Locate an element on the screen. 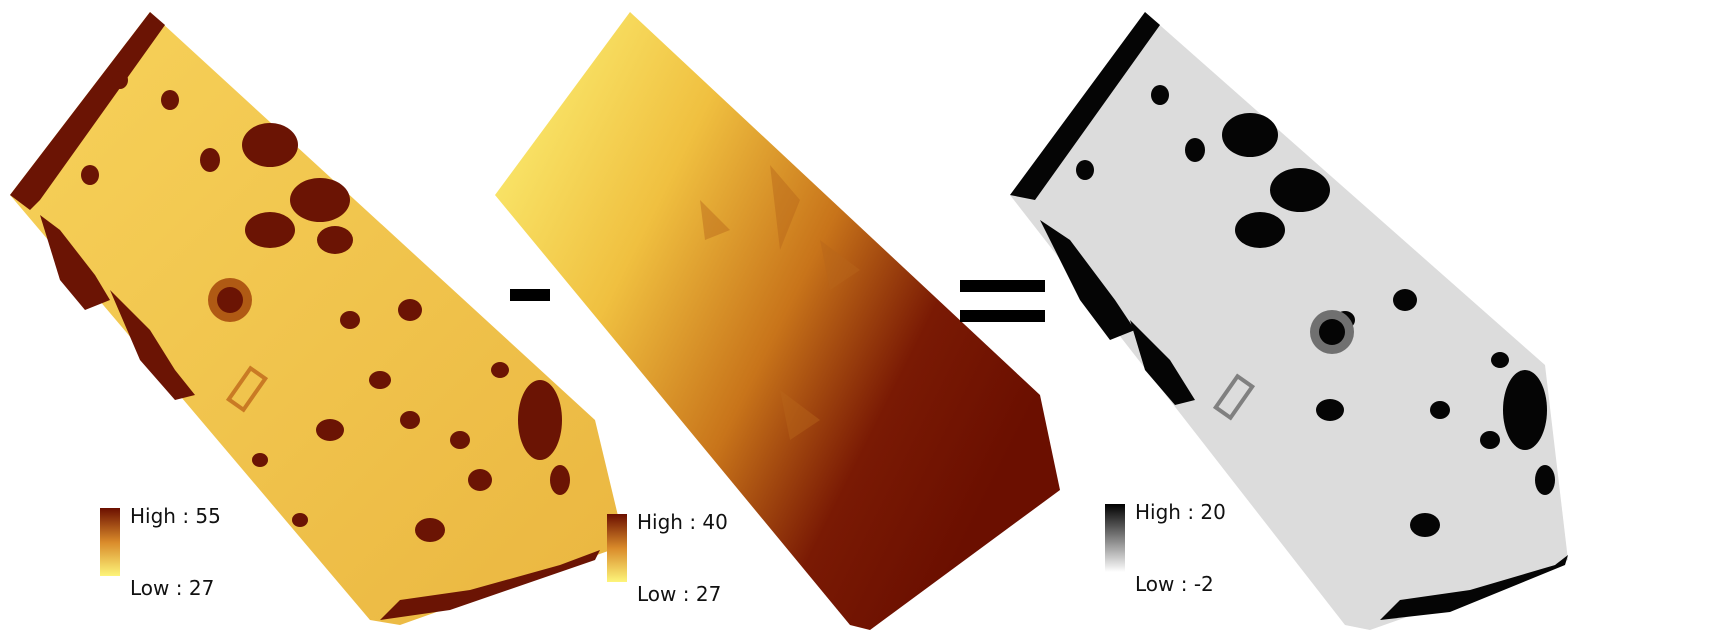 The width and height of the screenshot is (1715, 634). legend-high-label: High : 55 is located at coordinates (175, 516).